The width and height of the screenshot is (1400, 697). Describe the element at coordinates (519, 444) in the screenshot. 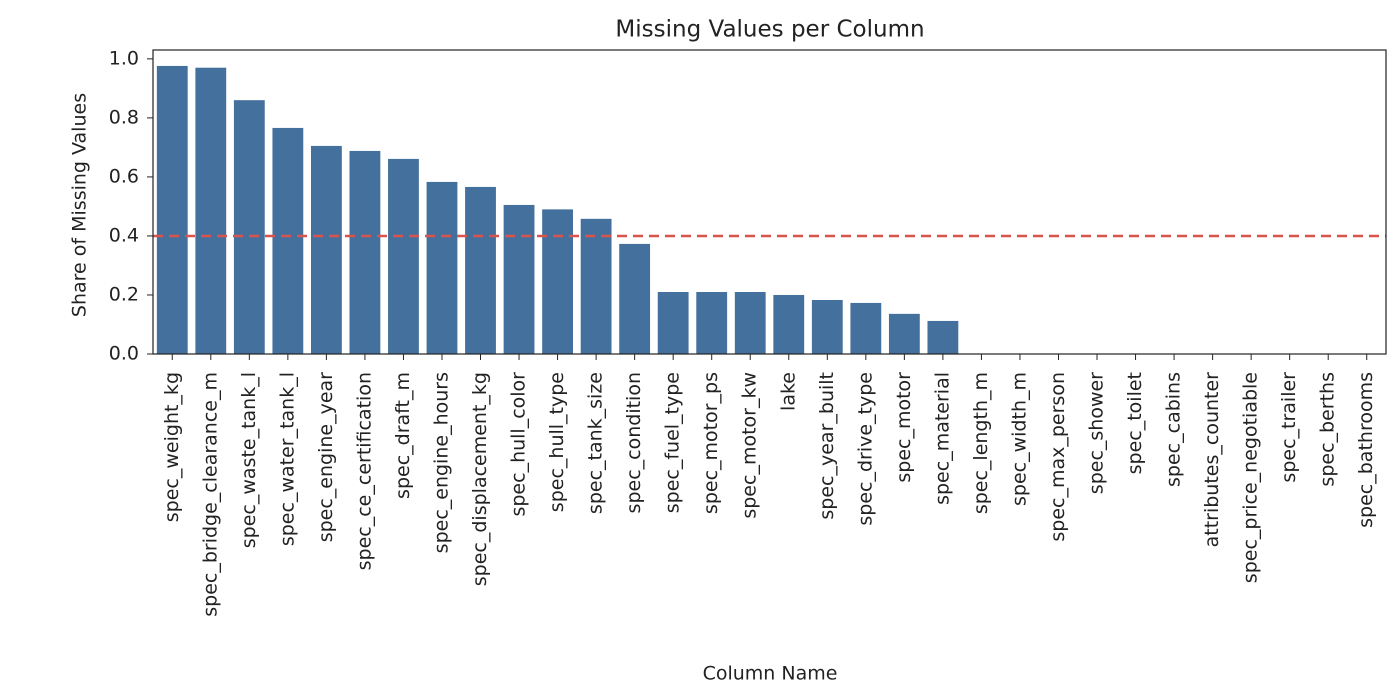

I see `x-tick-label: spec_hull_color` at that location.